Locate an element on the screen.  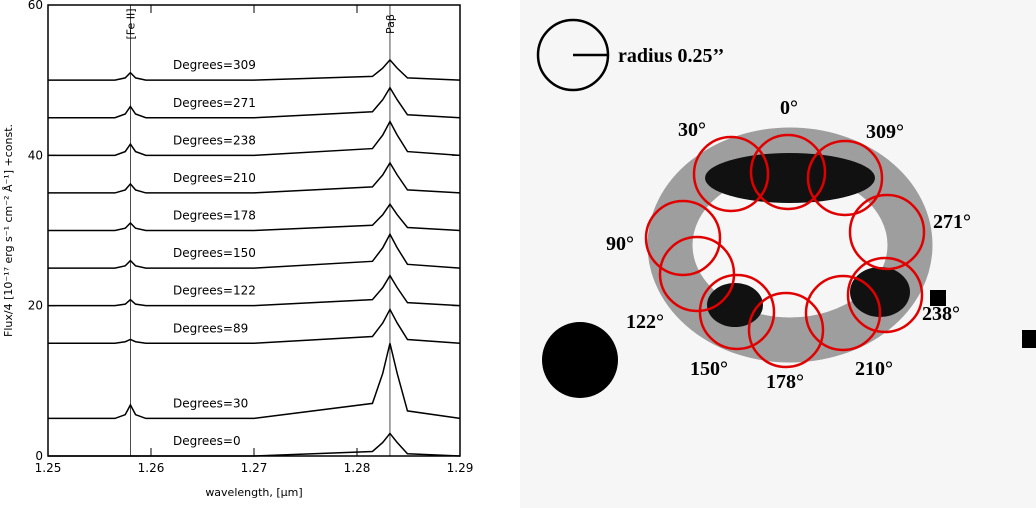
angle-label: 271° is located at coordinates (952, 222).